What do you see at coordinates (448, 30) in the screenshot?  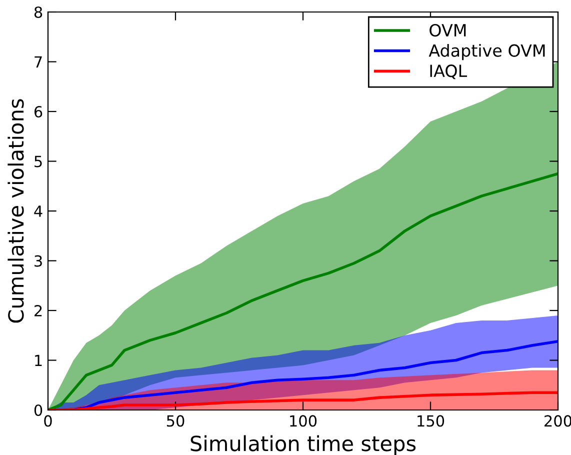 I see `legend-label: OVM` at bounding box center [448, 30].